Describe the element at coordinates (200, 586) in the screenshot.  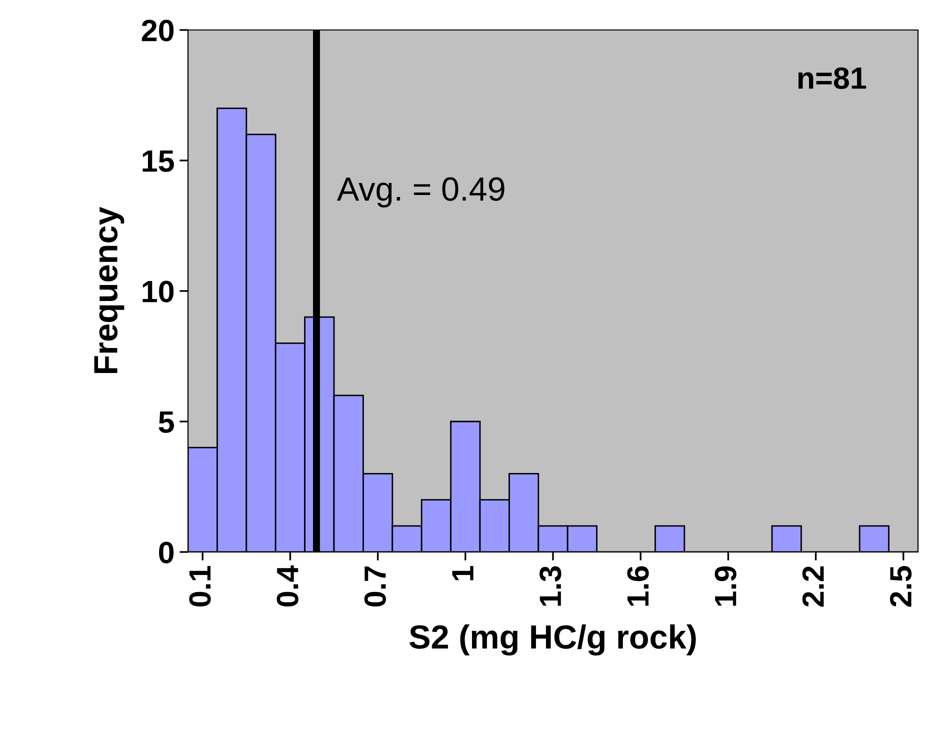
I see `x-tick-label: 0.1` at that location.